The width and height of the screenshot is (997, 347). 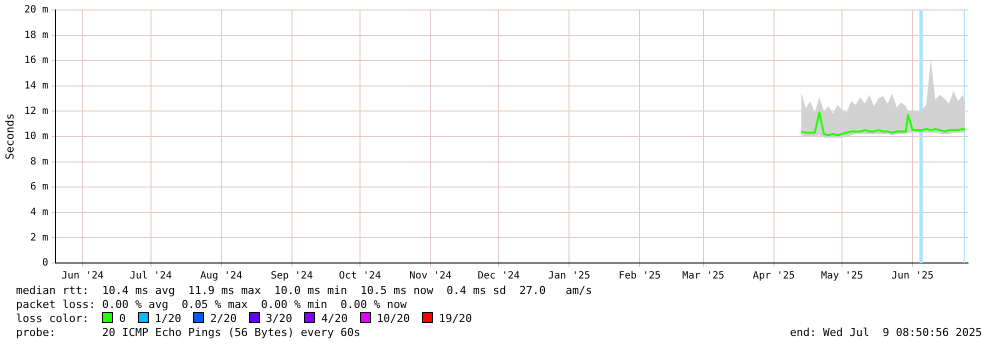 What do you see at coordinates (393, 318) in the screenshot?
I see `legend-label: 10/20` at bounding box center [393, 318].